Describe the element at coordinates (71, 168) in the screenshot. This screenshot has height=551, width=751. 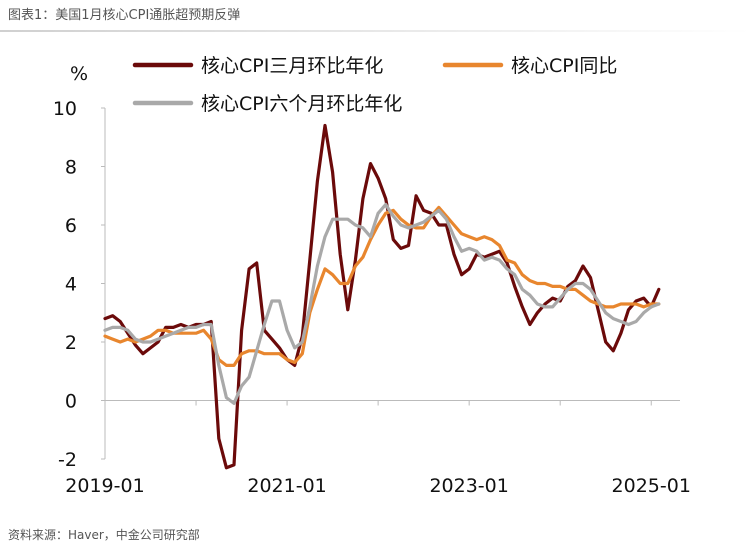
I see `y-tick-label: 8` at that location.